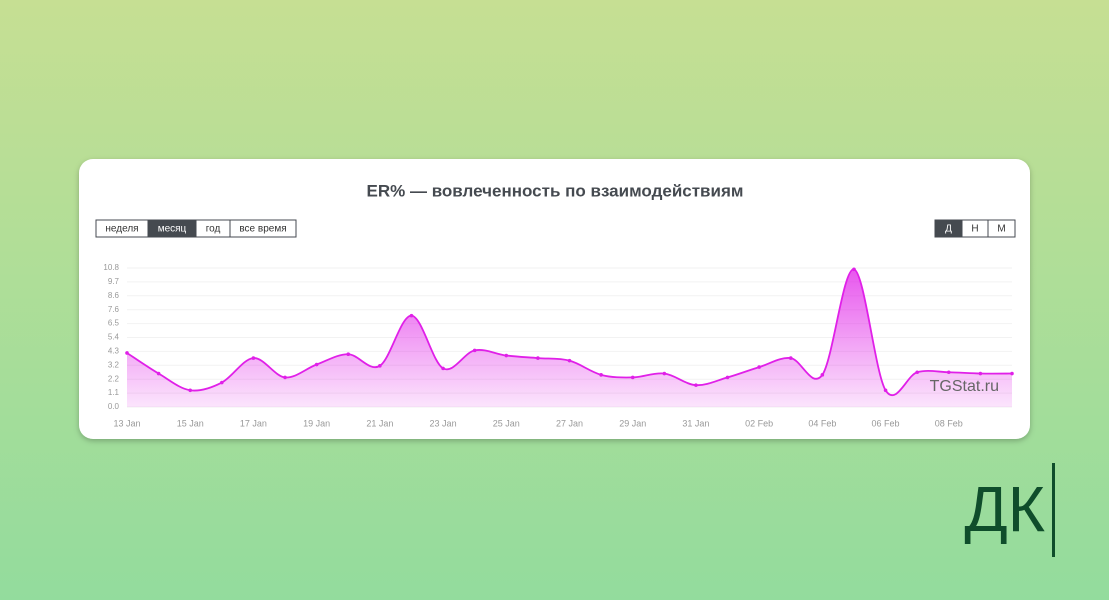  I want to click on y-tick-label: 1.1, so click(114, 392).